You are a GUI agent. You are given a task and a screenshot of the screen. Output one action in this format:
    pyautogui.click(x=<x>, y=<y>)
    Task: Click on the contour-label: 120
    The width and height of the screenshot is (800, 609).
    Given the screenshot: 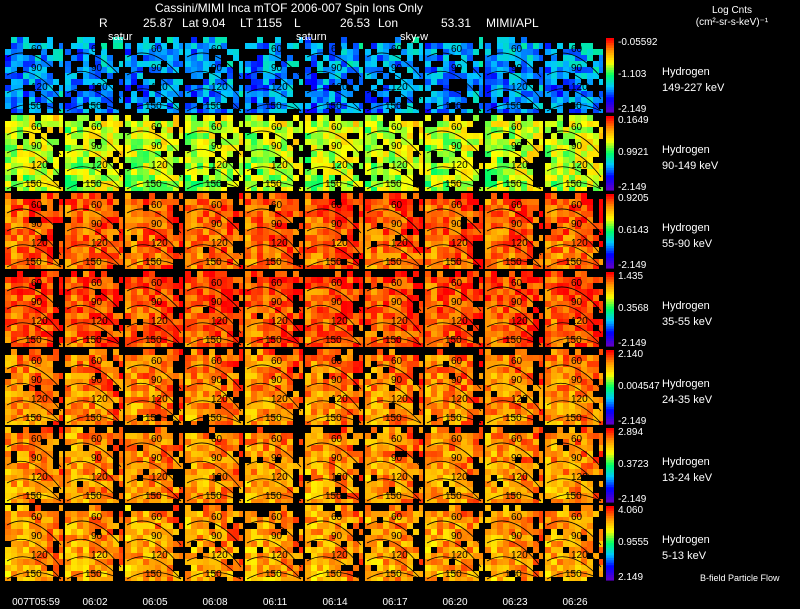 What is the action you would take?
    pyautogui.click(x=39, y=165)
    